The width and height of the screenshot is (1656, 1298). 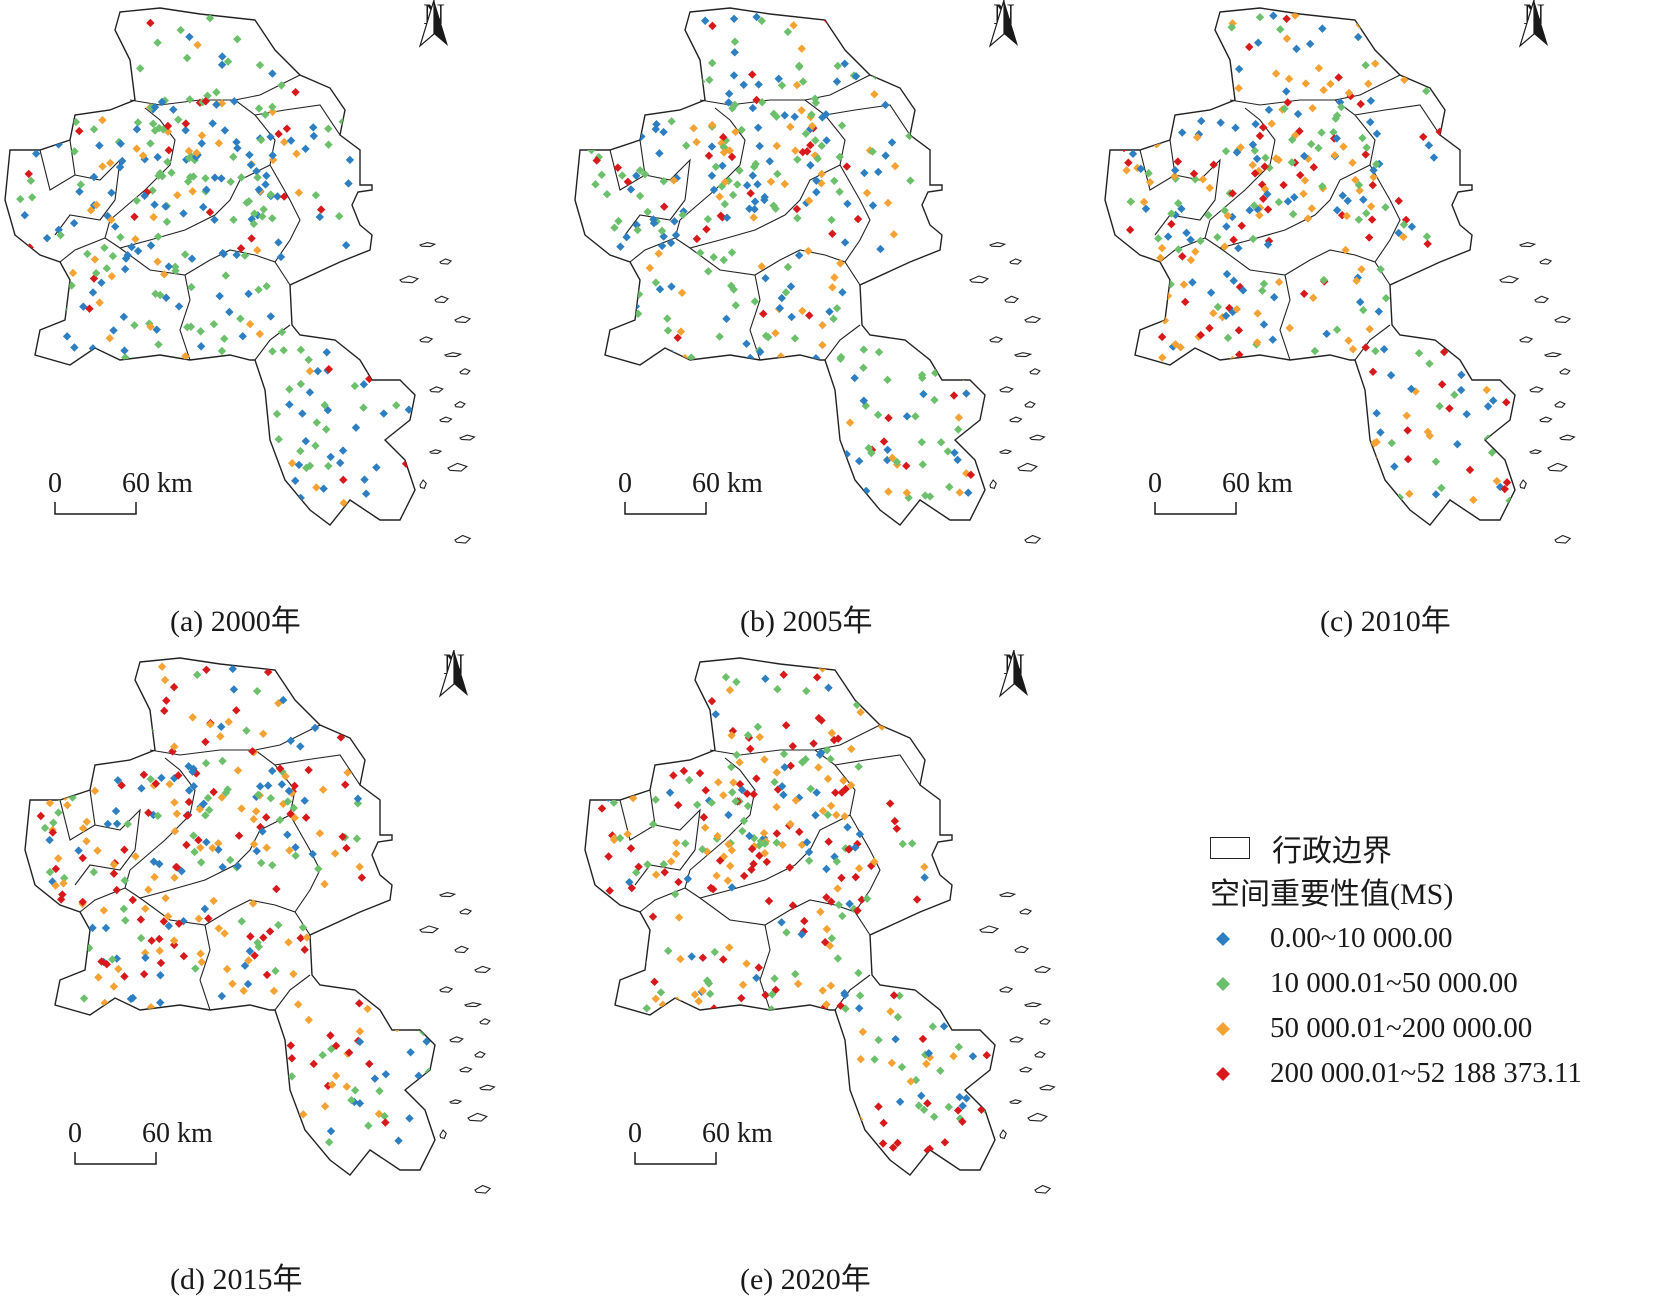 What do you see at coordinates (625, 483) in the screenshot?
I see `scale-start-label: 0` at bounding box center [625, 483].